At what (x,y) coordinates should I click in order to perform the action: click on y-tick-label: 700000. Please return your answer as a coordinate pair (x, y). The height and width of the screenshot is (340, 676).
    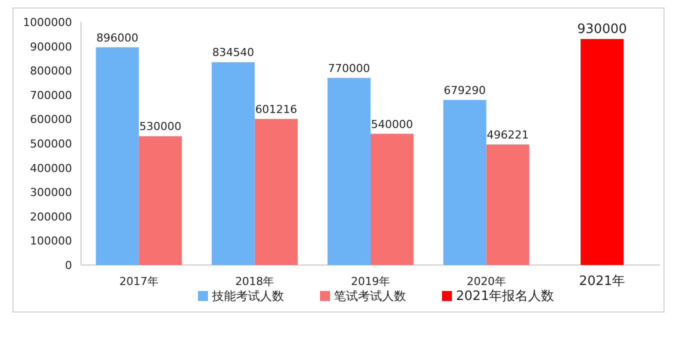
    Looking at the image, I should click on (51, 95).